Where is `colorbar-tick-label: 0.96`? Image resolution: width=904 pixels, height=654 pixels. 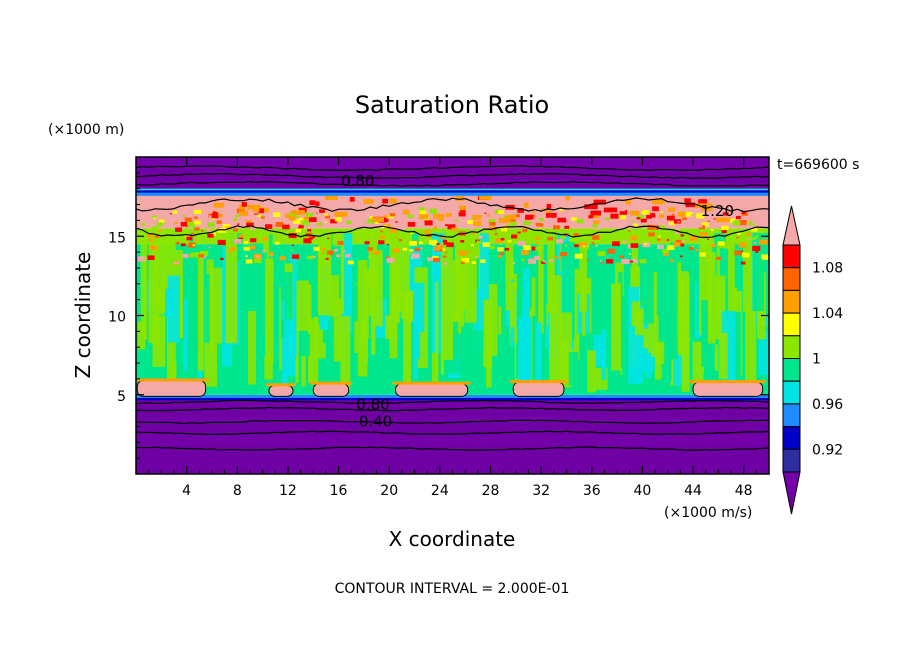 colorbar-tick-label: 0.96 is located at coordinates (827, 405).